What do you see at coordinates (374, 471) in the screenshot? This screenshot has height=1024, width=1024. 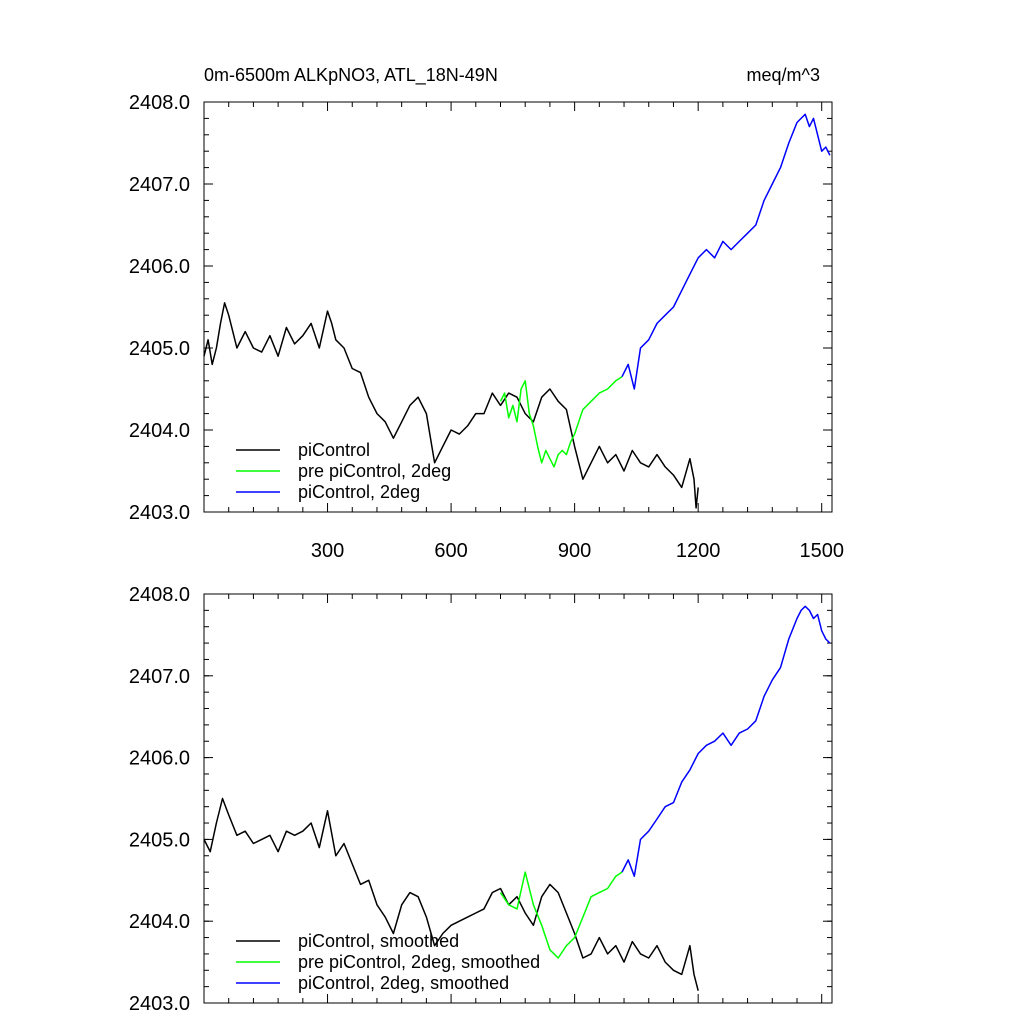 I see `legend-label: pre piControl, 2deg` at bounding box center [374, 471].